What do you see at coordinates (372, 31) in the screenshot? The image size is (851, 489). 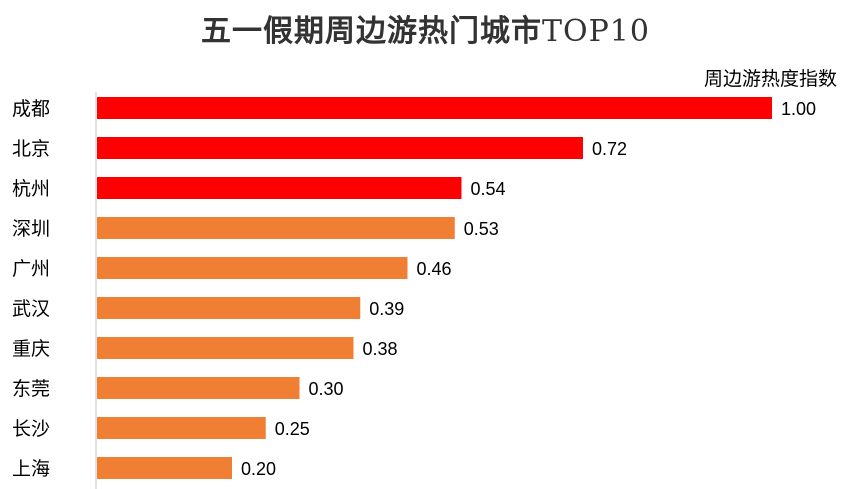 I see `chart-title-cn: 五一假期周边游热门城市` at bounding box center [372, 31].